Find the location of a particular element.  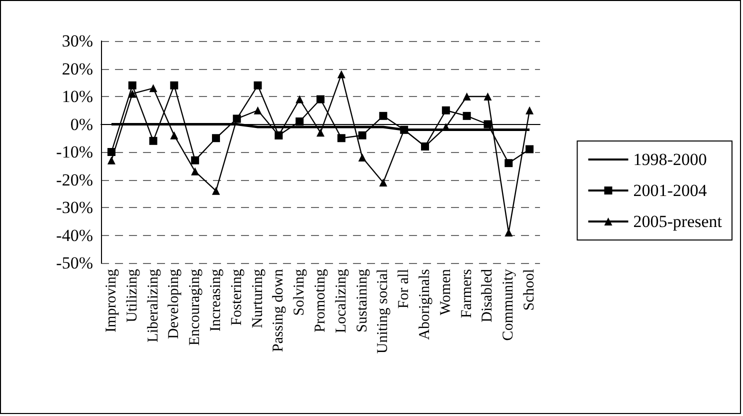

y-tick-label: 0% is located at coordinates (81, 124).